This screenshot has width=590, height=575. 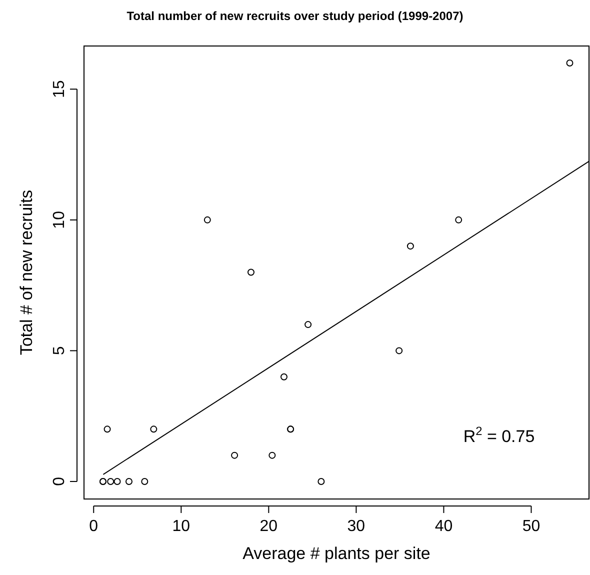 I want to click on chart-title: Total number of new recruits over study period (1999-2007), so click(x=295, y=16).